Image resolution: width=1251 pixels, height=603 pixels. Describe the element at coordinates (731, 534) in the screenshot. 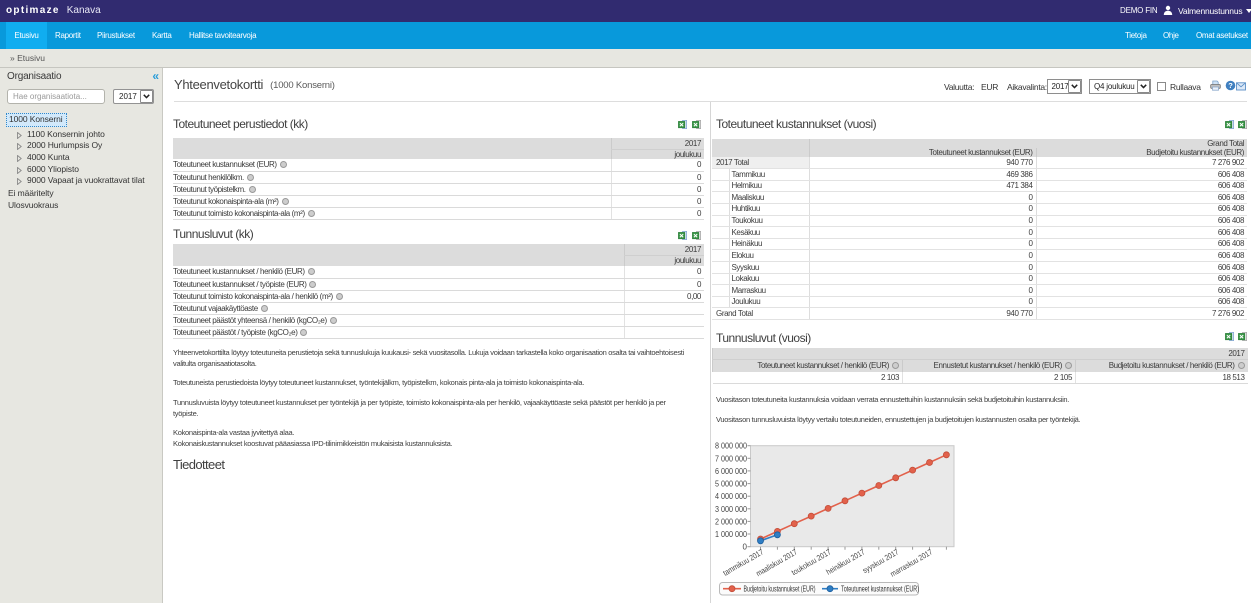

I see `svg-text: 1 000 000` at that location.